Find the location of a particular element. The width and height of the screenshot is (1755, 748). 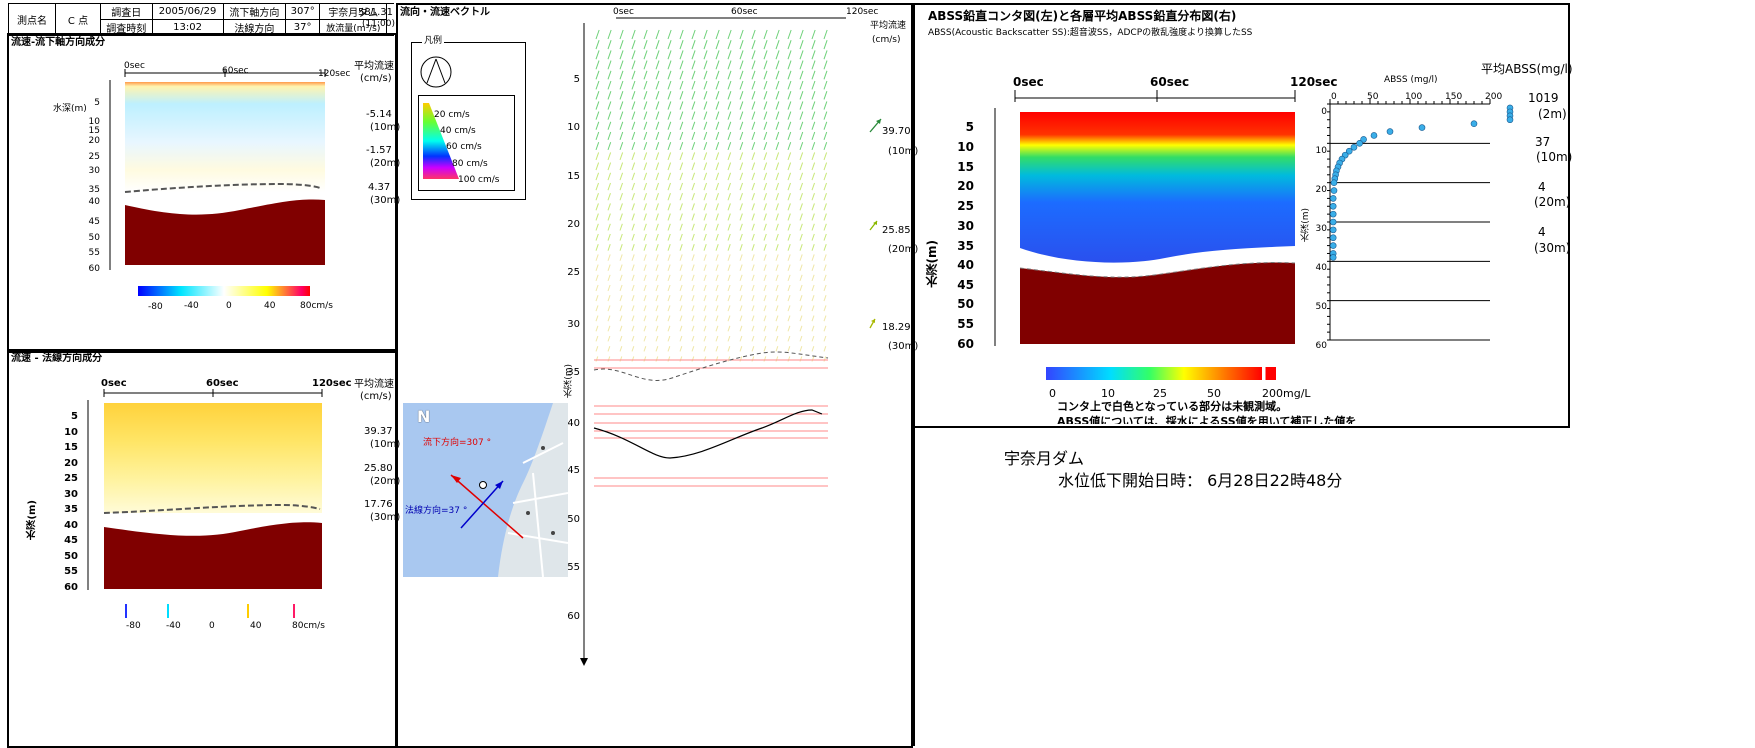

downstream-ytick: 25 is located at coordinates (94, 157).